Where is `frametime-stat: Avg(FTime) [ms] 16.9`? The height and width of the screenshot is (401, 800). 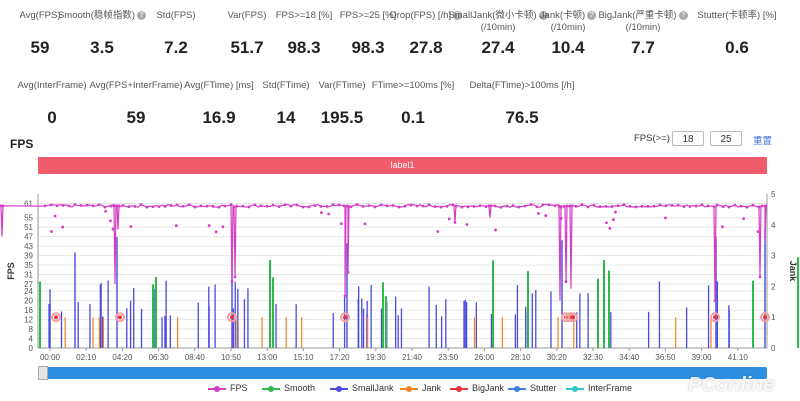 frametime-stat: Avg(FTime) [ms] 16.9 is located at coordinates (219, 104).